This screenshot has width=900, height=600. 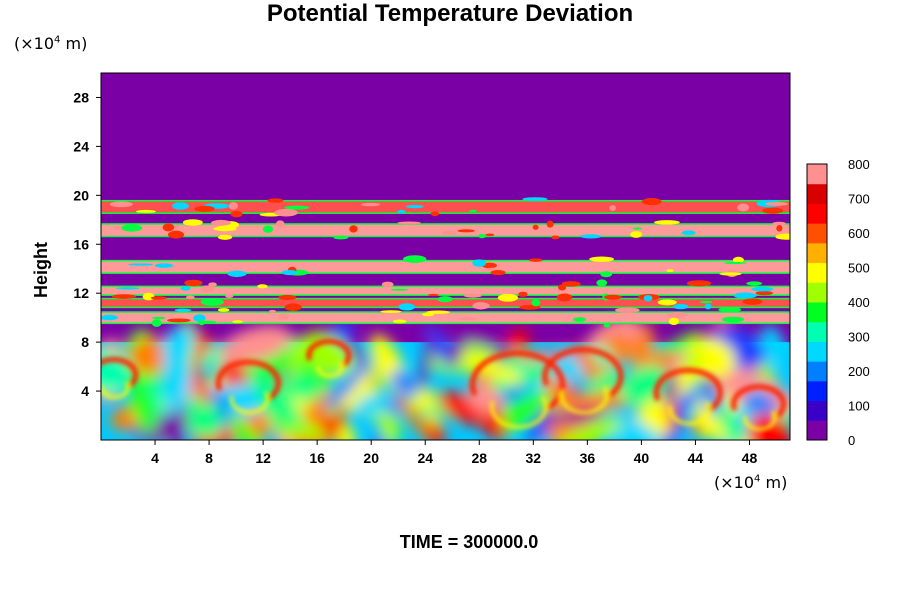 What do you see at coordinates (851, 440) in the screenshot?
I see `colorbar-tick-label: 0` at bounding box center [851, 440].